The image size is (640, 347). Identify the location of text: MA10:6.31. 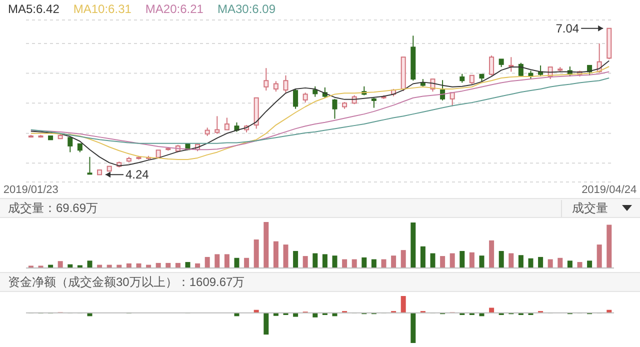
(102, 9).